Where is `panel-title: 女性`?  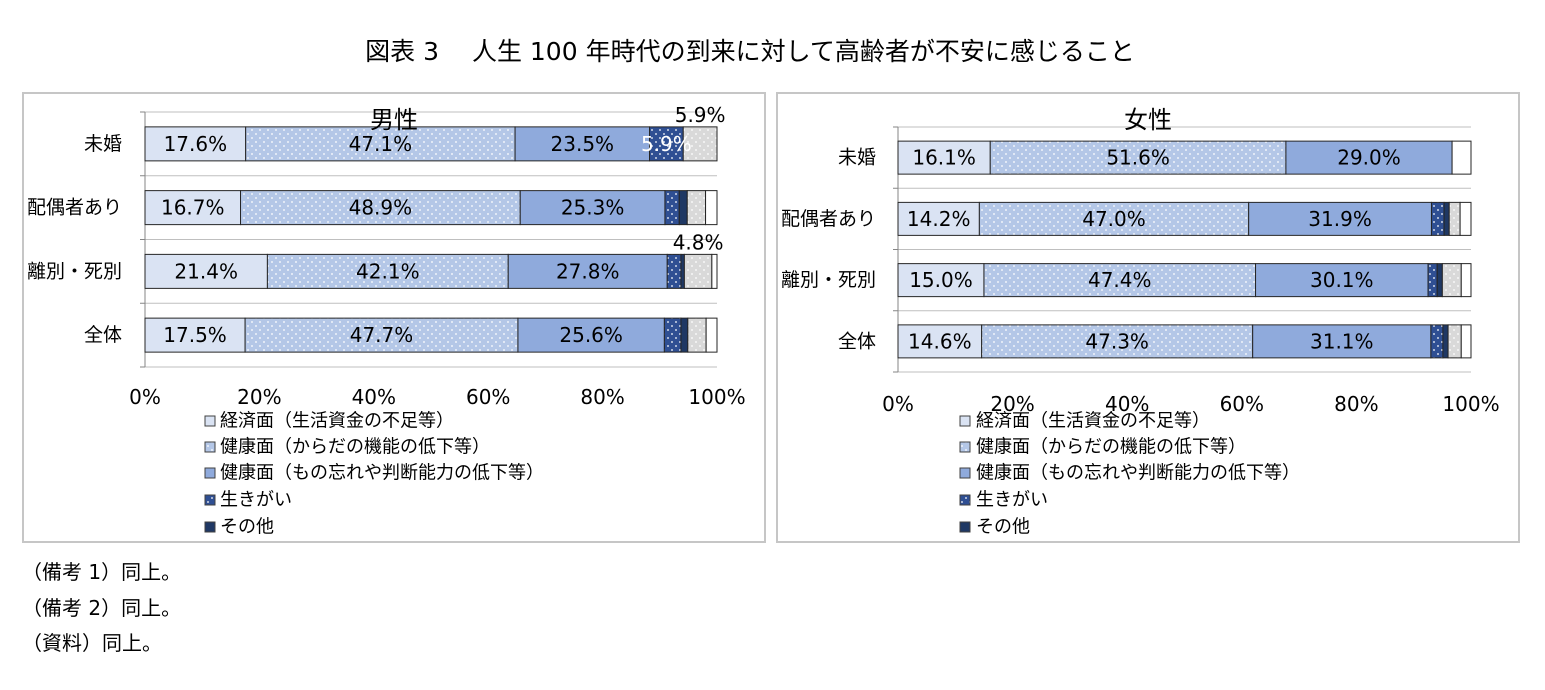 panel-title: 女性 is located at coordinates (1148, 120).